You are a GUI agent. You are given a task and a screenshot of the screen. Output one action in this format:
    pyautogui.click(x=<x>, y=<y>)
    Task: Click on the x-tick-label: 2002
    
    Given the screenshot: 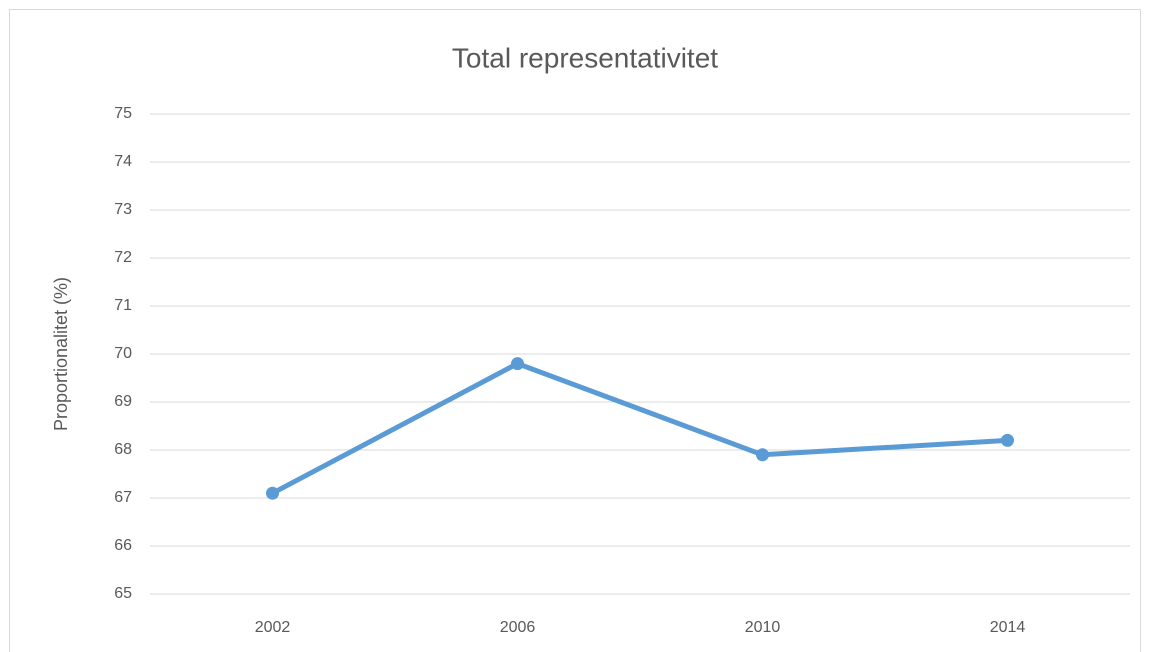 What is the action you would take?
    pyautogui.click(x=273, y=627)
    